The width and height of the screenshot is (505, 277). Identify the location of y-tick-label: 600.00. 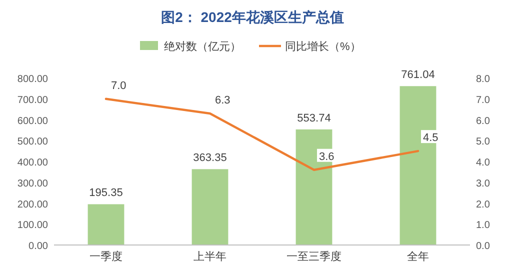
(32, 121).